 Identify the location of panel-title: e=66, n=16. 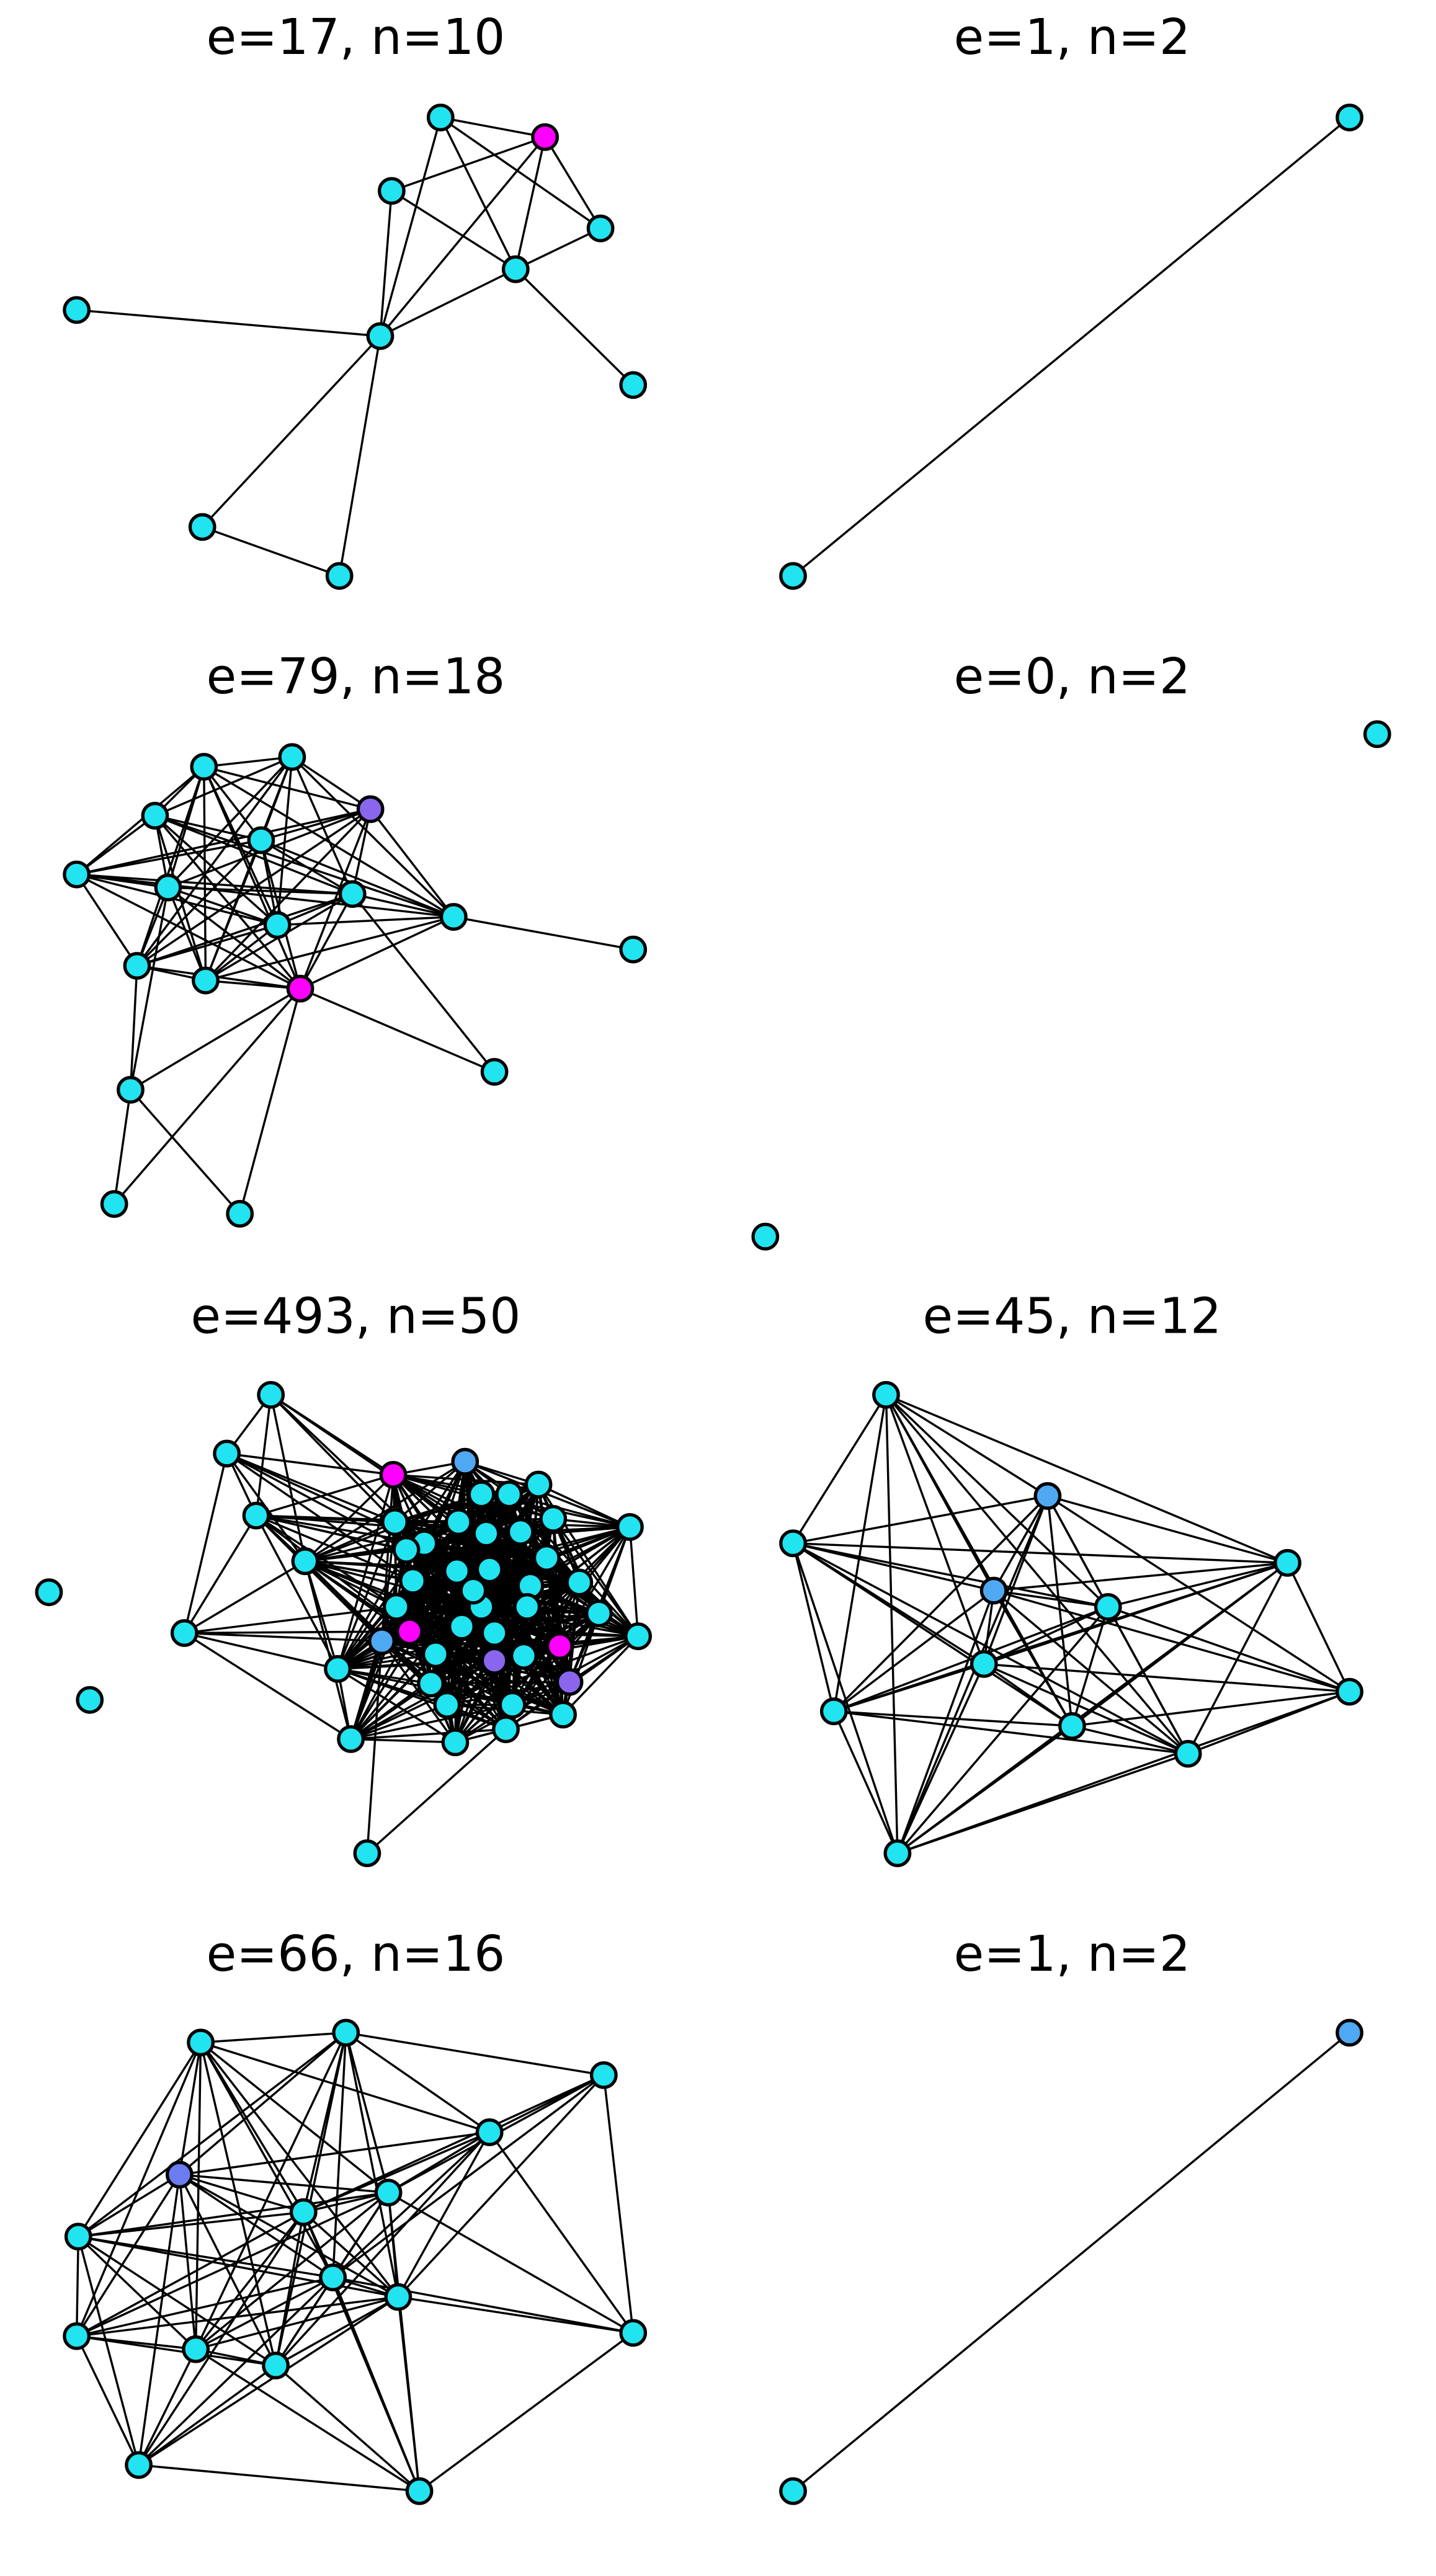
(356, 1954).